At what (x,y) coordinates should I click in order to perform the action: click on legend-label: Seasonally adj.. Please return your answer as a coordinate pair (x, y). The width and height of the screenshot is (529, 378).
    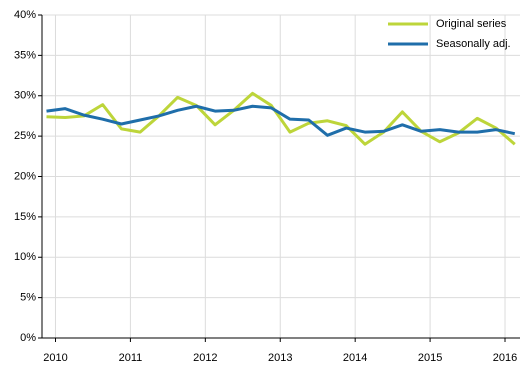
    Looking at the image, I should click on (473, 44).